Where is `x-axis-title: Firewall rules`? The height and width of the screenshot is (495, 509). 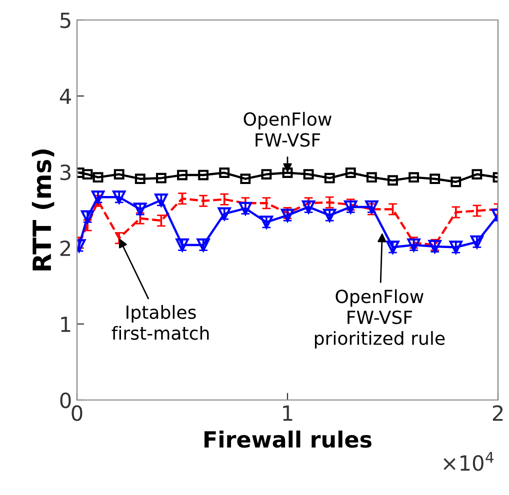
x-axis-title: Firewall rules is located at coordinates (288, 439).